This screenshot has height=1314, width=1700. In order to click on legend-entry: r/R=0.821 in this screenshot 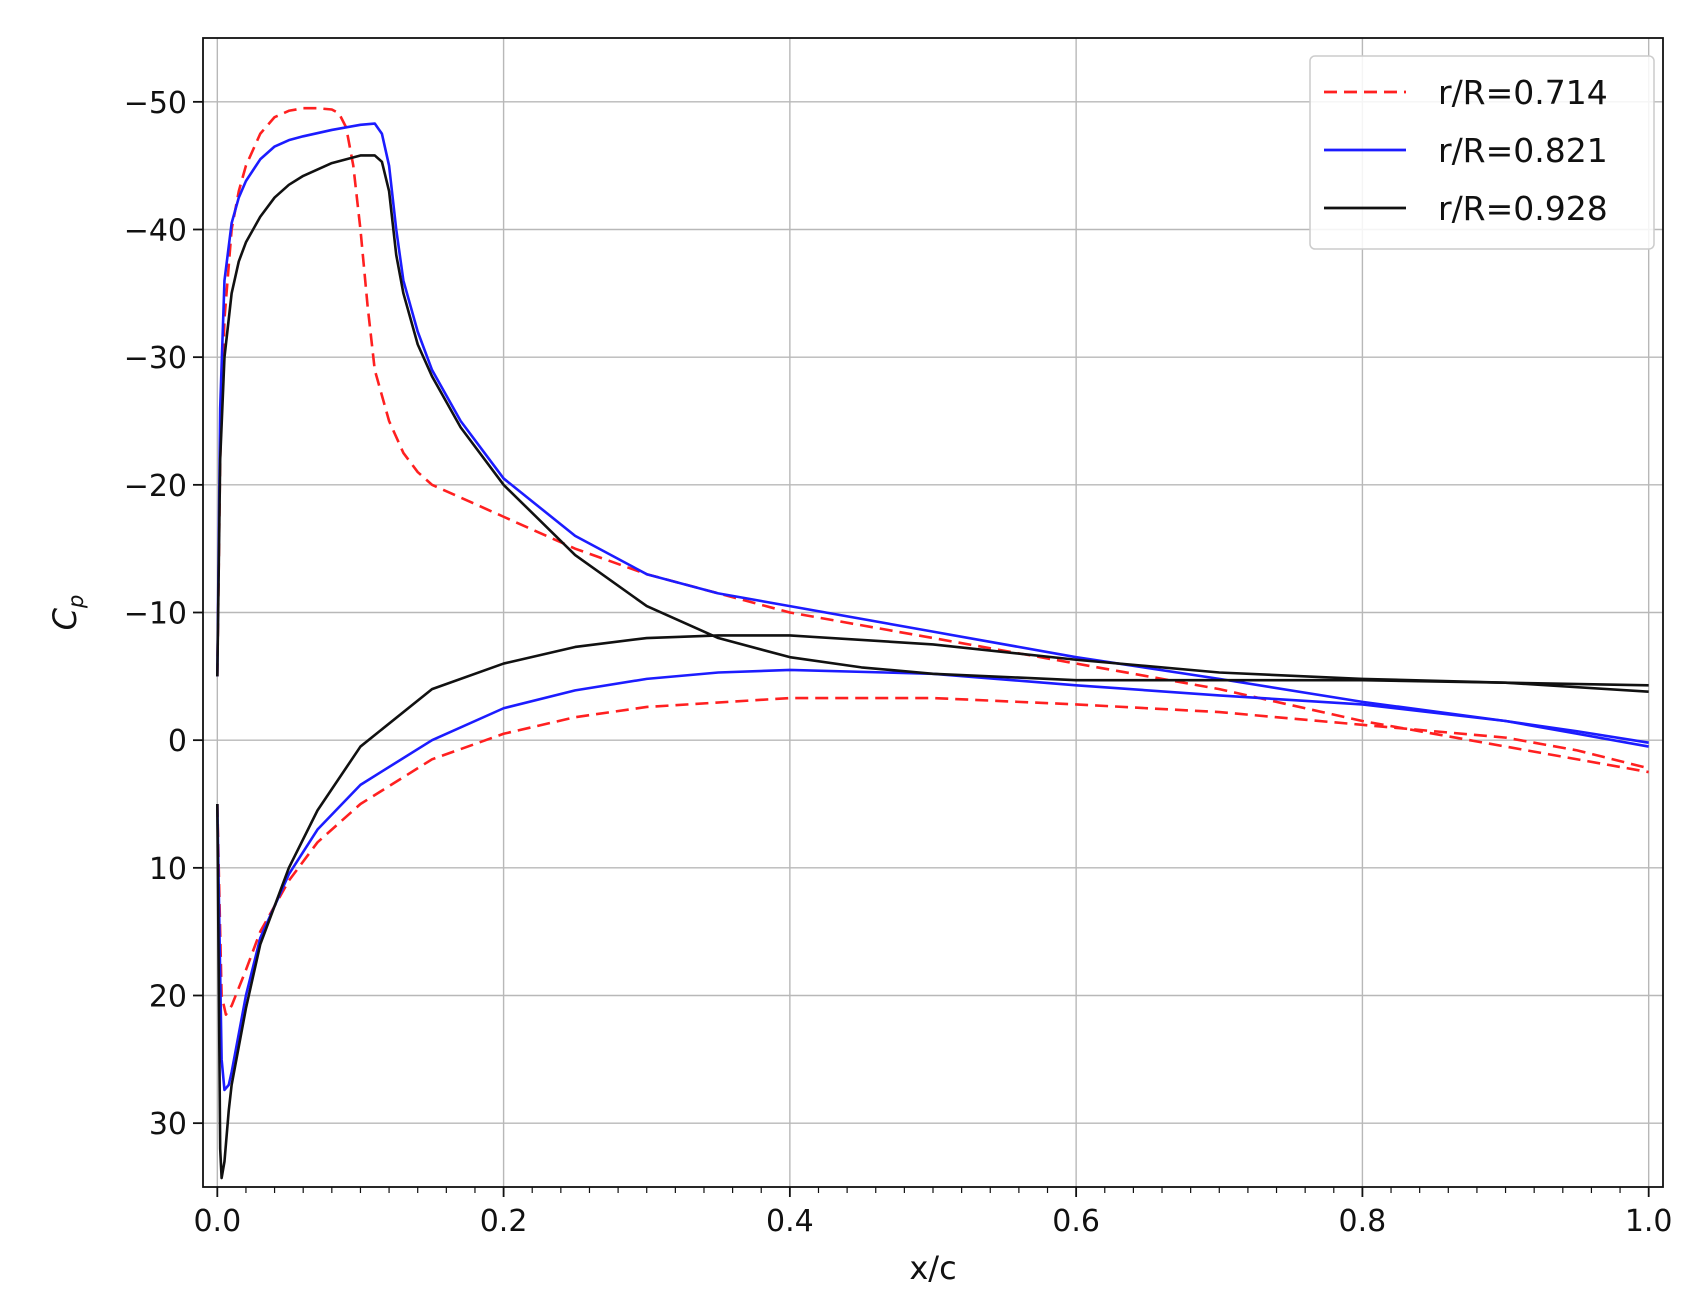, I will do `click(1466, 150)`.